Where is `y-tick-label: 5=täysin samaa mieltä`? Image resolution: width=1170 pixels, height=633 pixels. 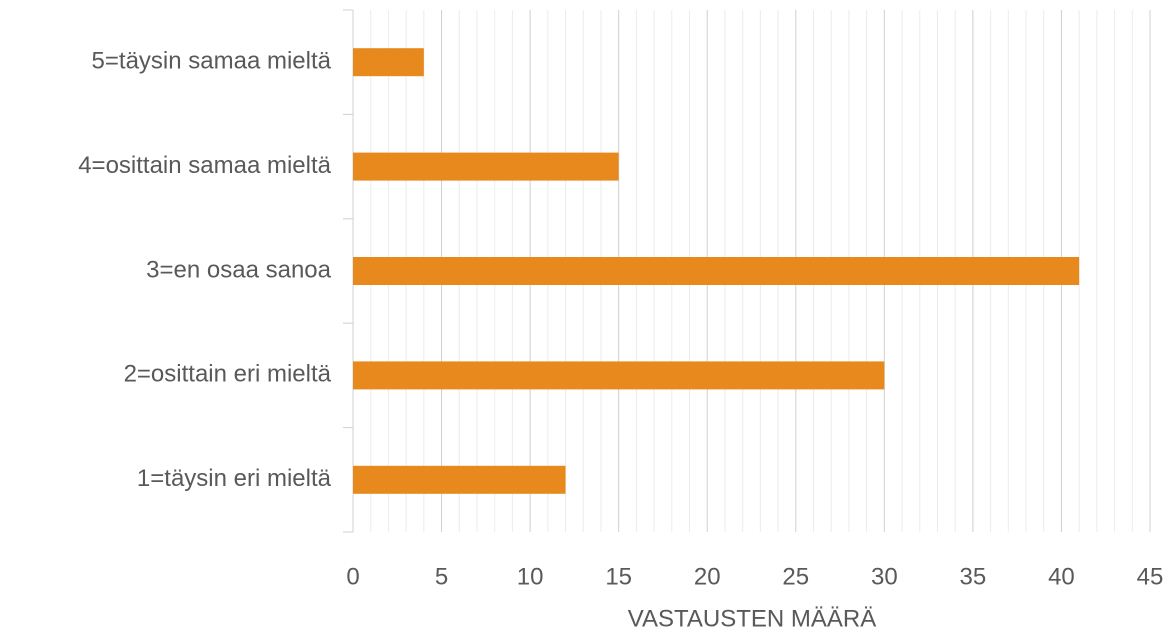
y-tick-label: 5=täysin samaa mieltä is located at coordinates (212, 61).